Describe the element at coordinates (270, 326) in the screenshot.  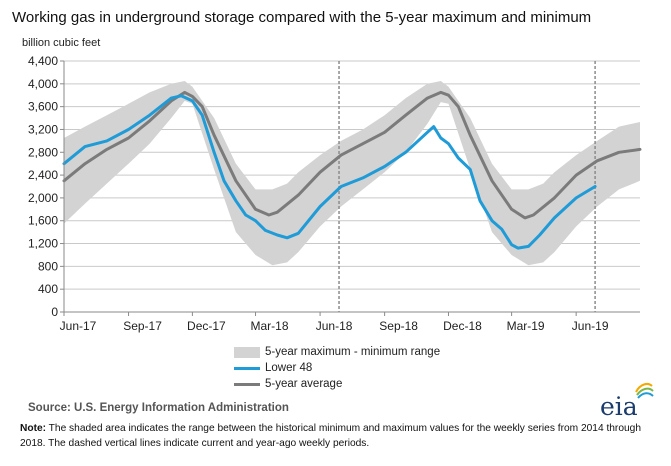
I see `x-tick-label: Mar-18` at that location.